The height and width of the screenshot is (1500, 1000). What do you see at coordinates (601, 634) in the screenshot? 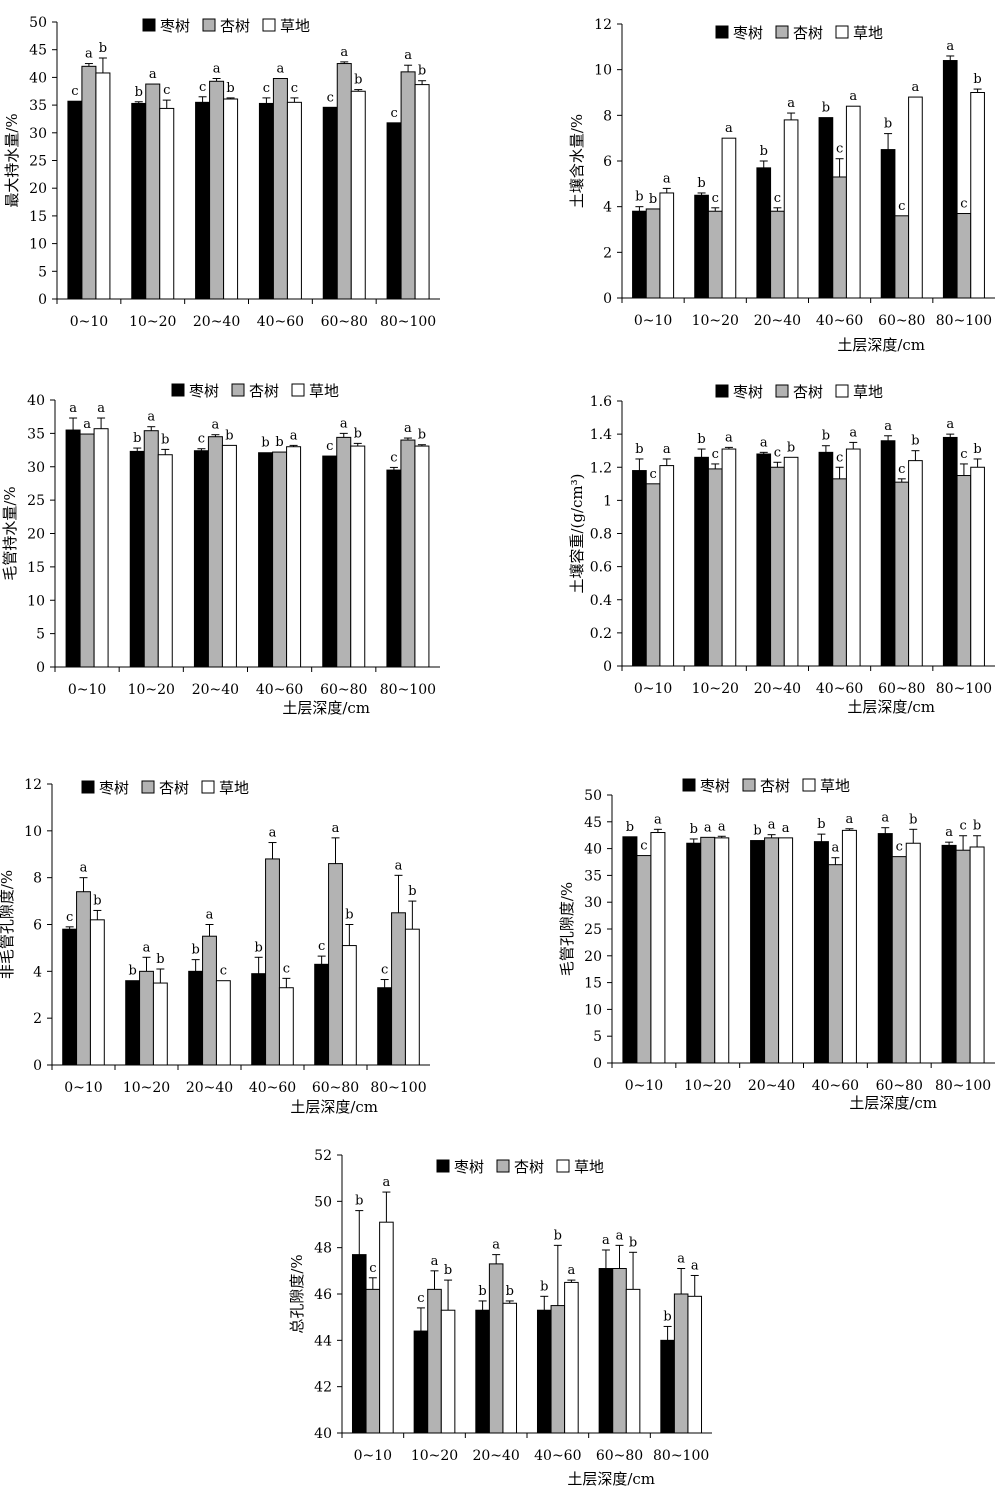
I see `y-tick-label: 0.2` at bounding box center [601, 634].